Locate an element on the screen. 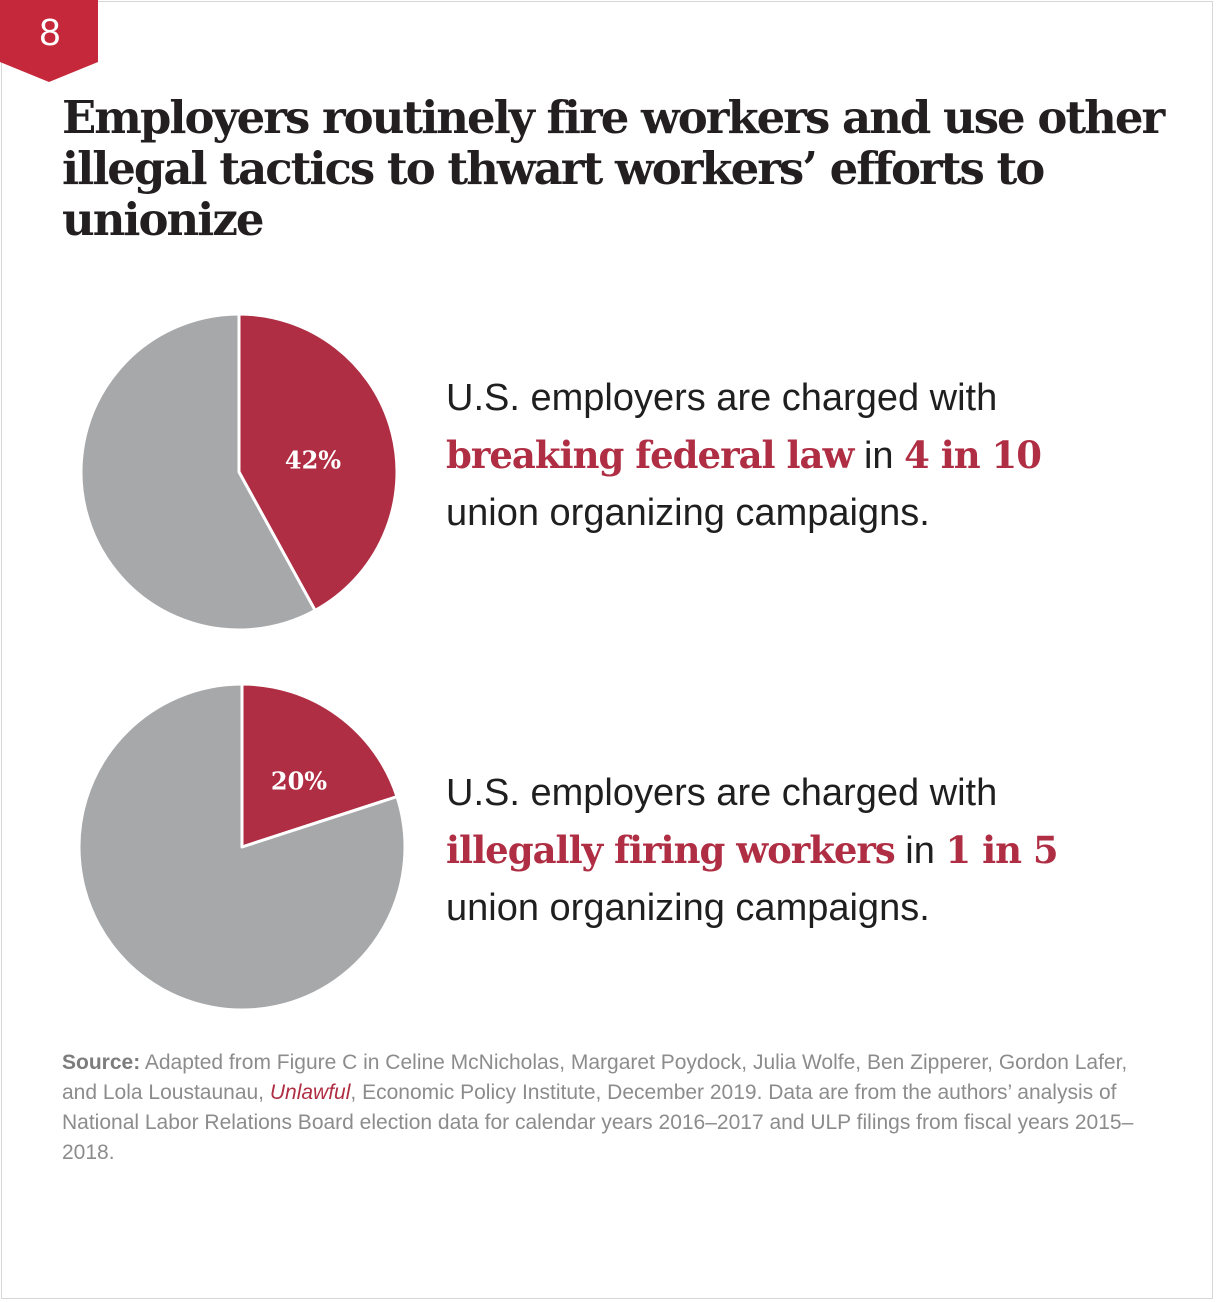  badge-shape is located at coordinates (49, 41).